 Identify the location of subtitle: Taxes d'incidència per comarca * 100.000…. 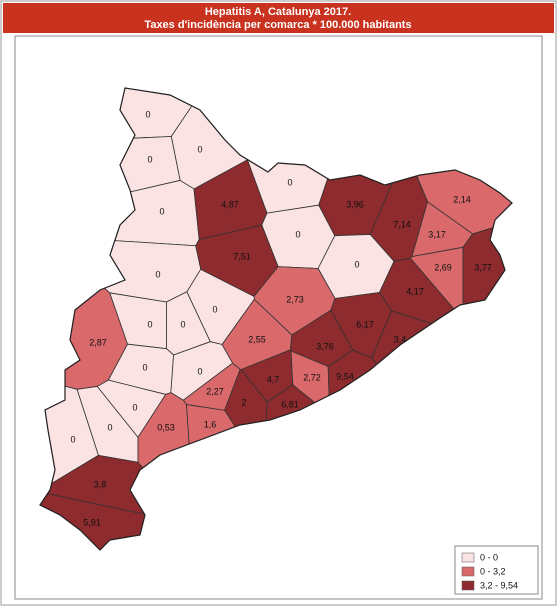
(277, 25).